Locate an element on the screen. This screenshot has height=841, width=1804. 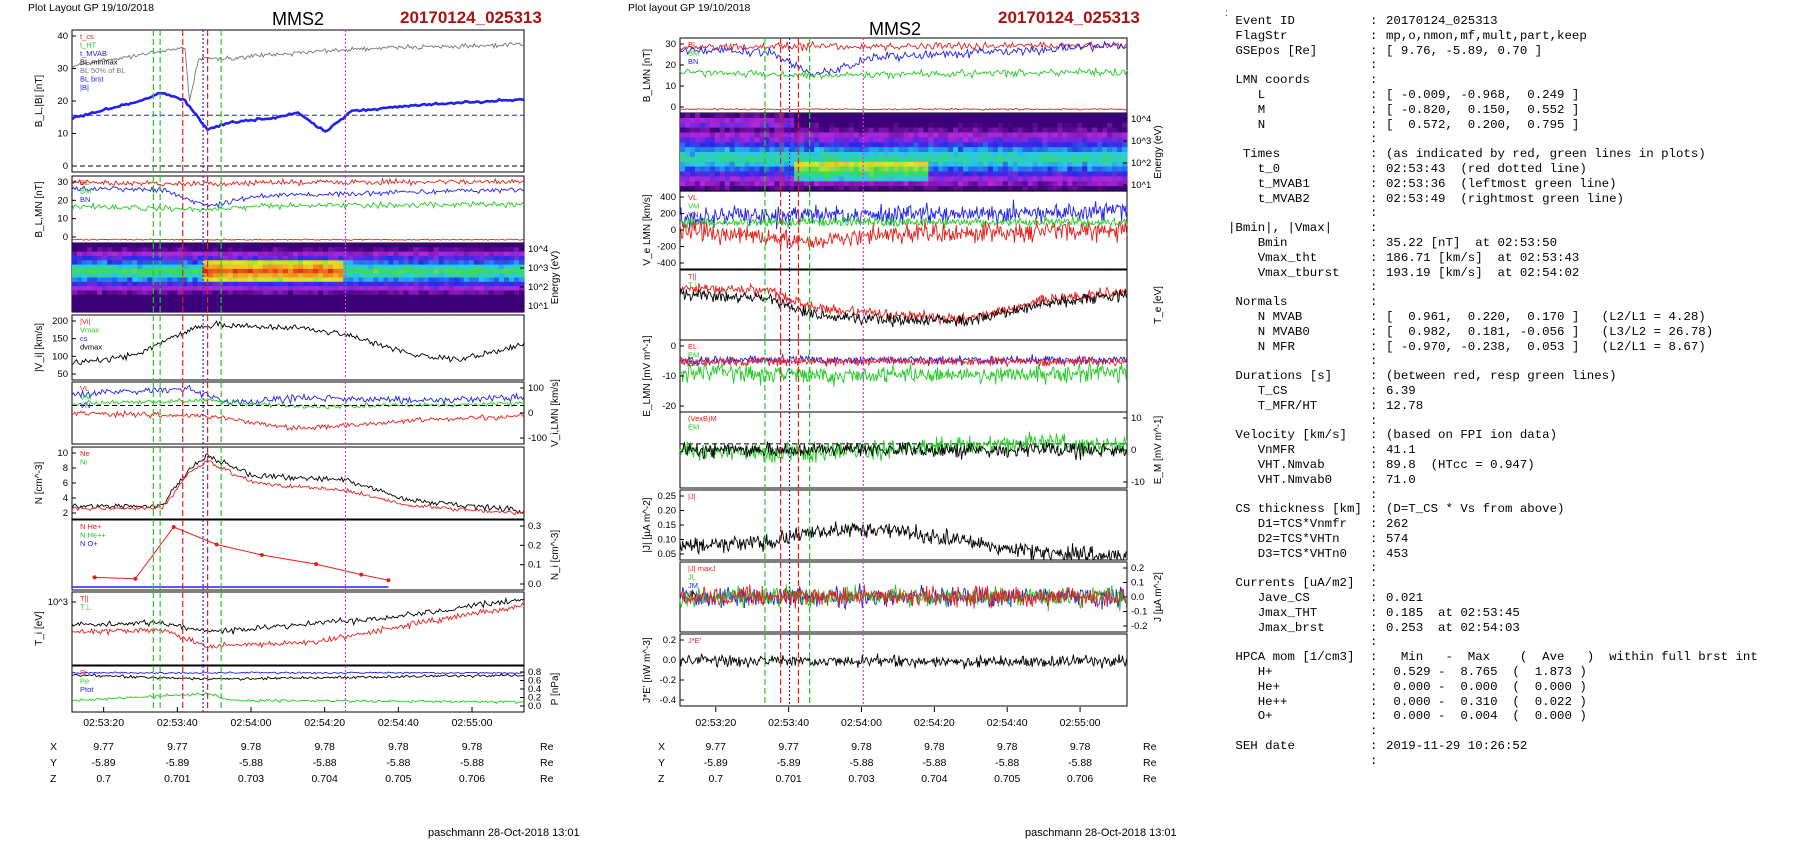
legend-entry: Vmax is located at coordinates (89, 330).